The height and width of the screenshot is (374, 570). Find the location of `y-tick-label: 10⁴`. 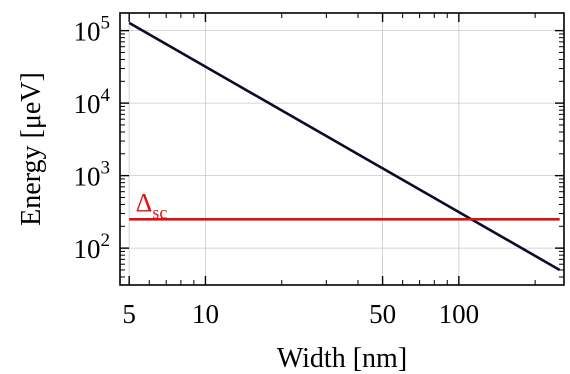

y-tick-label: 10⁴ is located at coordinates (92, 102).